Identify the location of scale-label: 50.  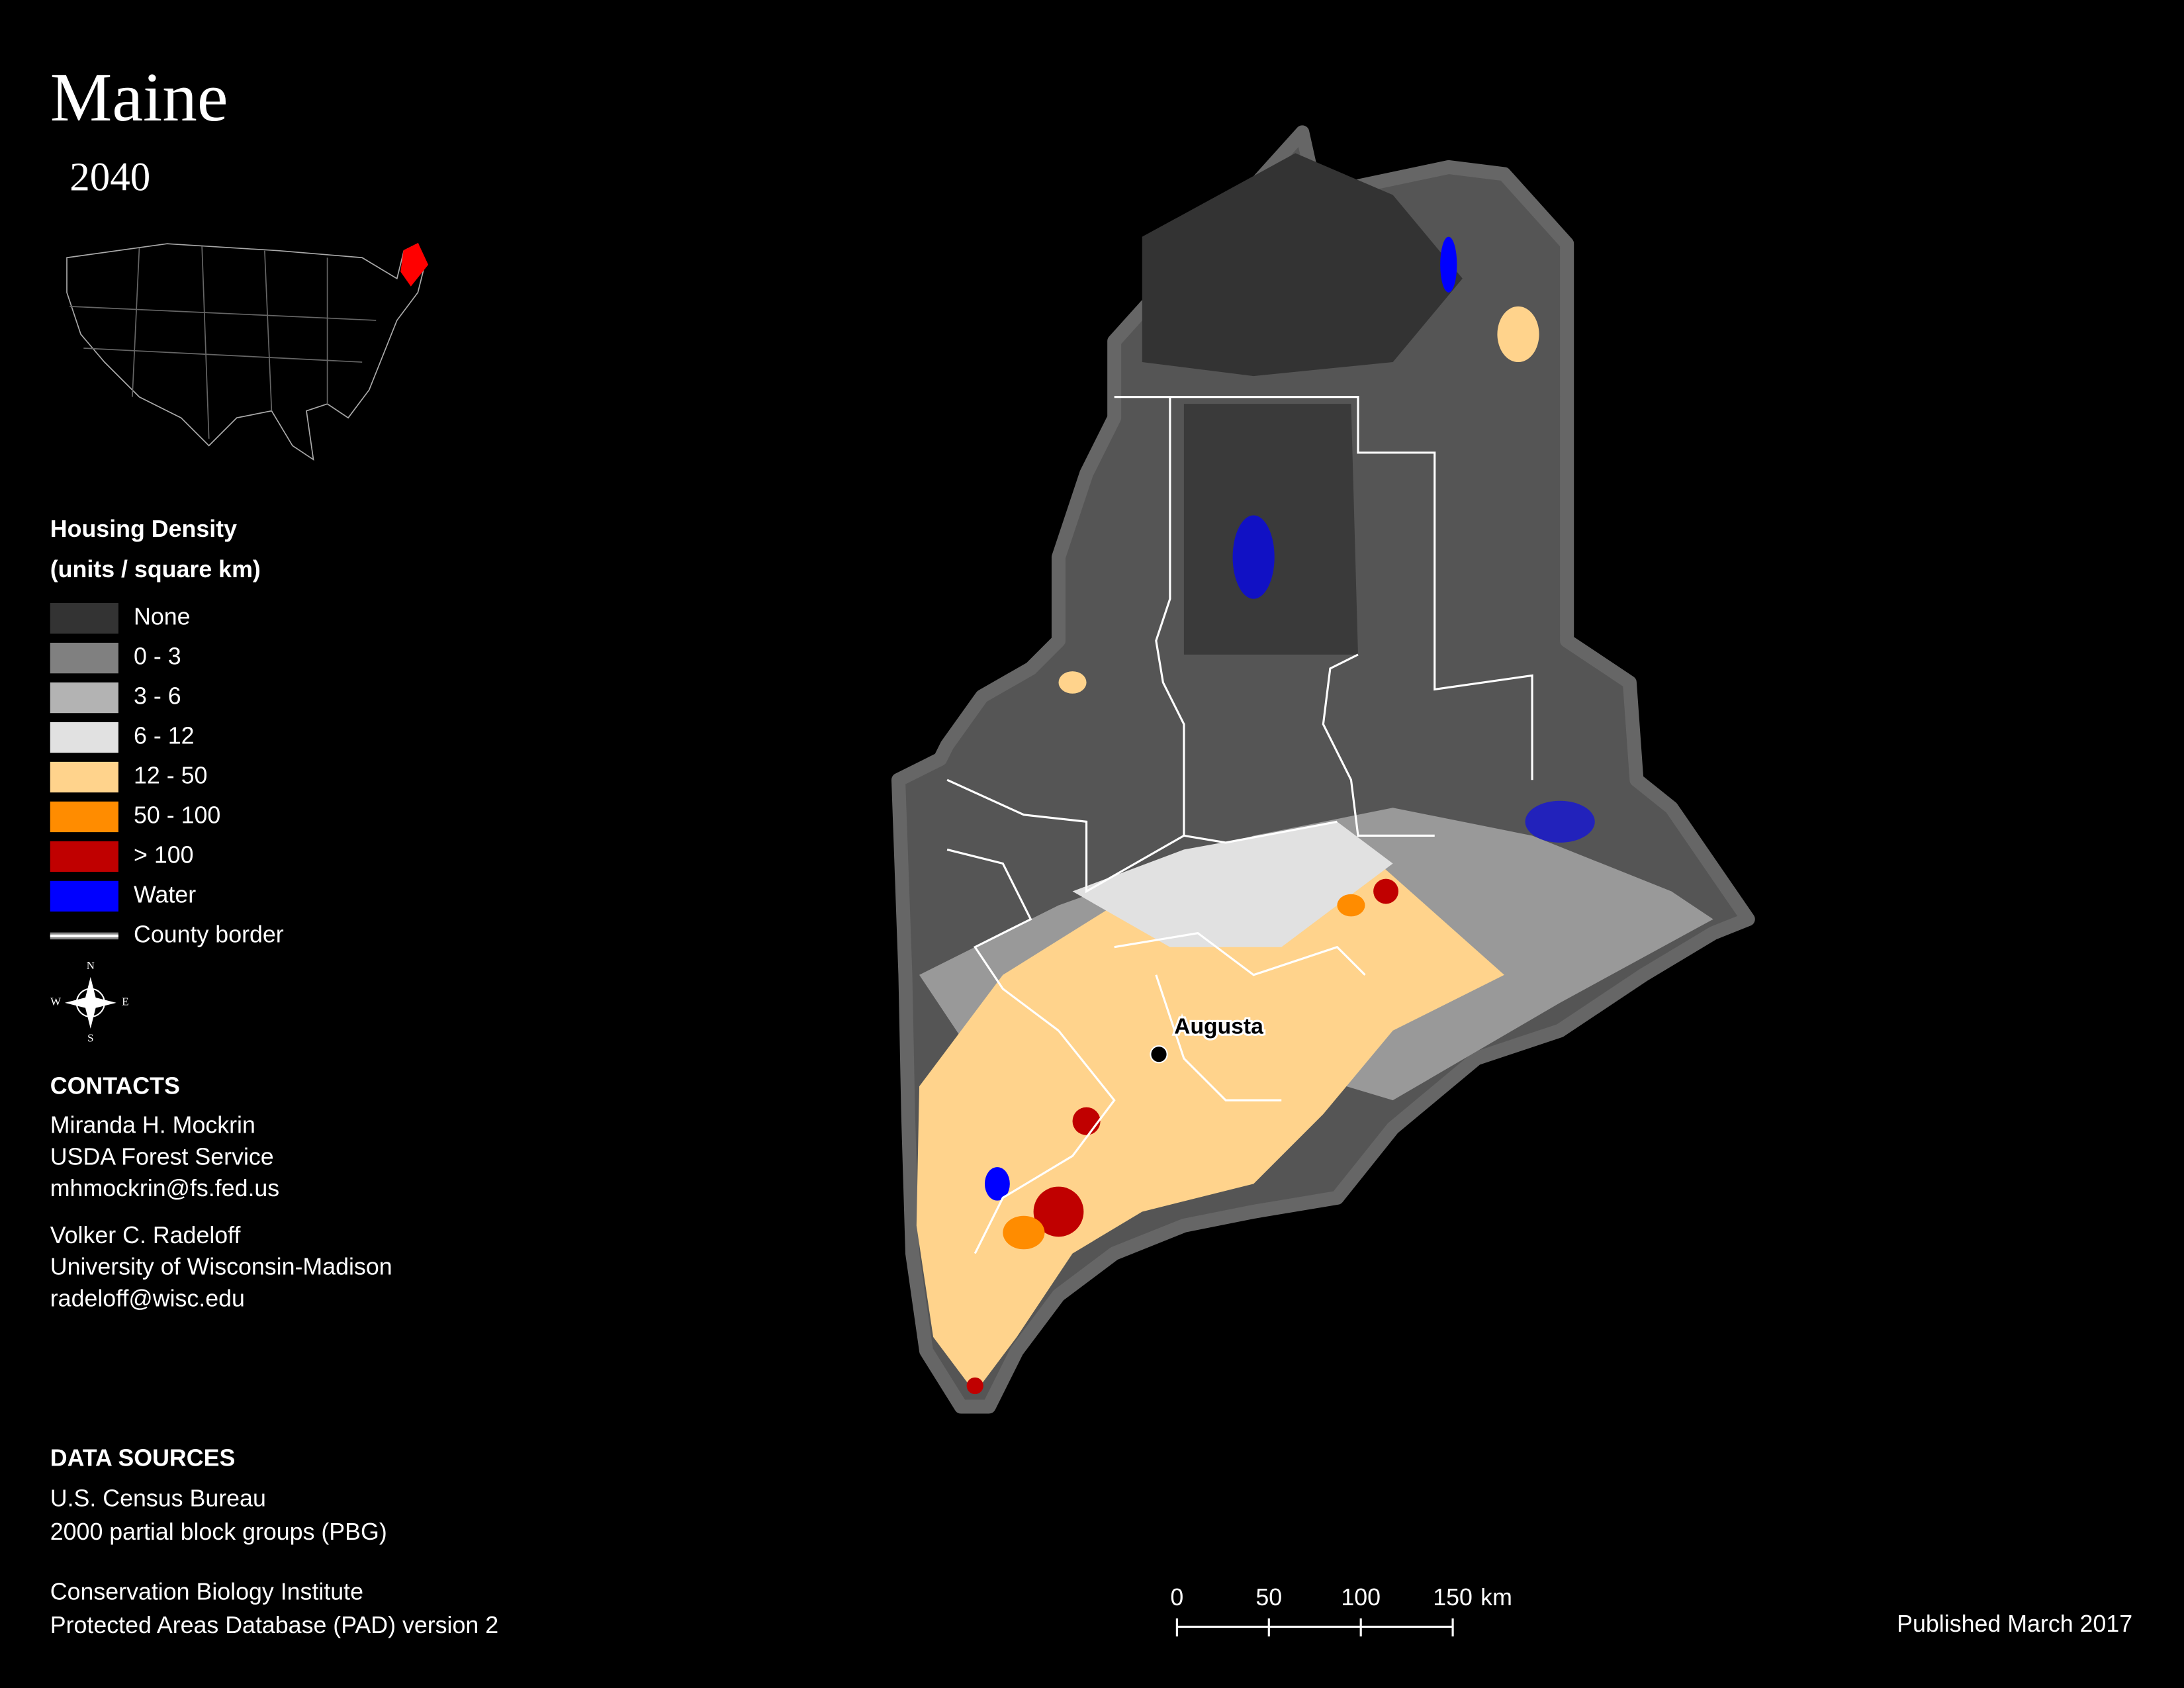
(1268, 1597).